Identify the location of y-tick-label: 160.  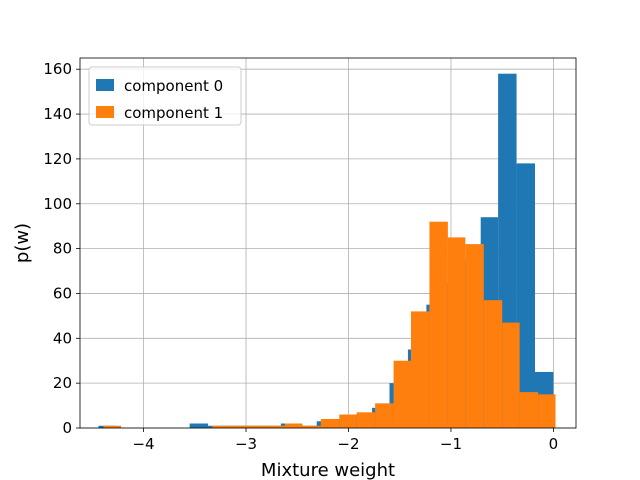
(57, 69).